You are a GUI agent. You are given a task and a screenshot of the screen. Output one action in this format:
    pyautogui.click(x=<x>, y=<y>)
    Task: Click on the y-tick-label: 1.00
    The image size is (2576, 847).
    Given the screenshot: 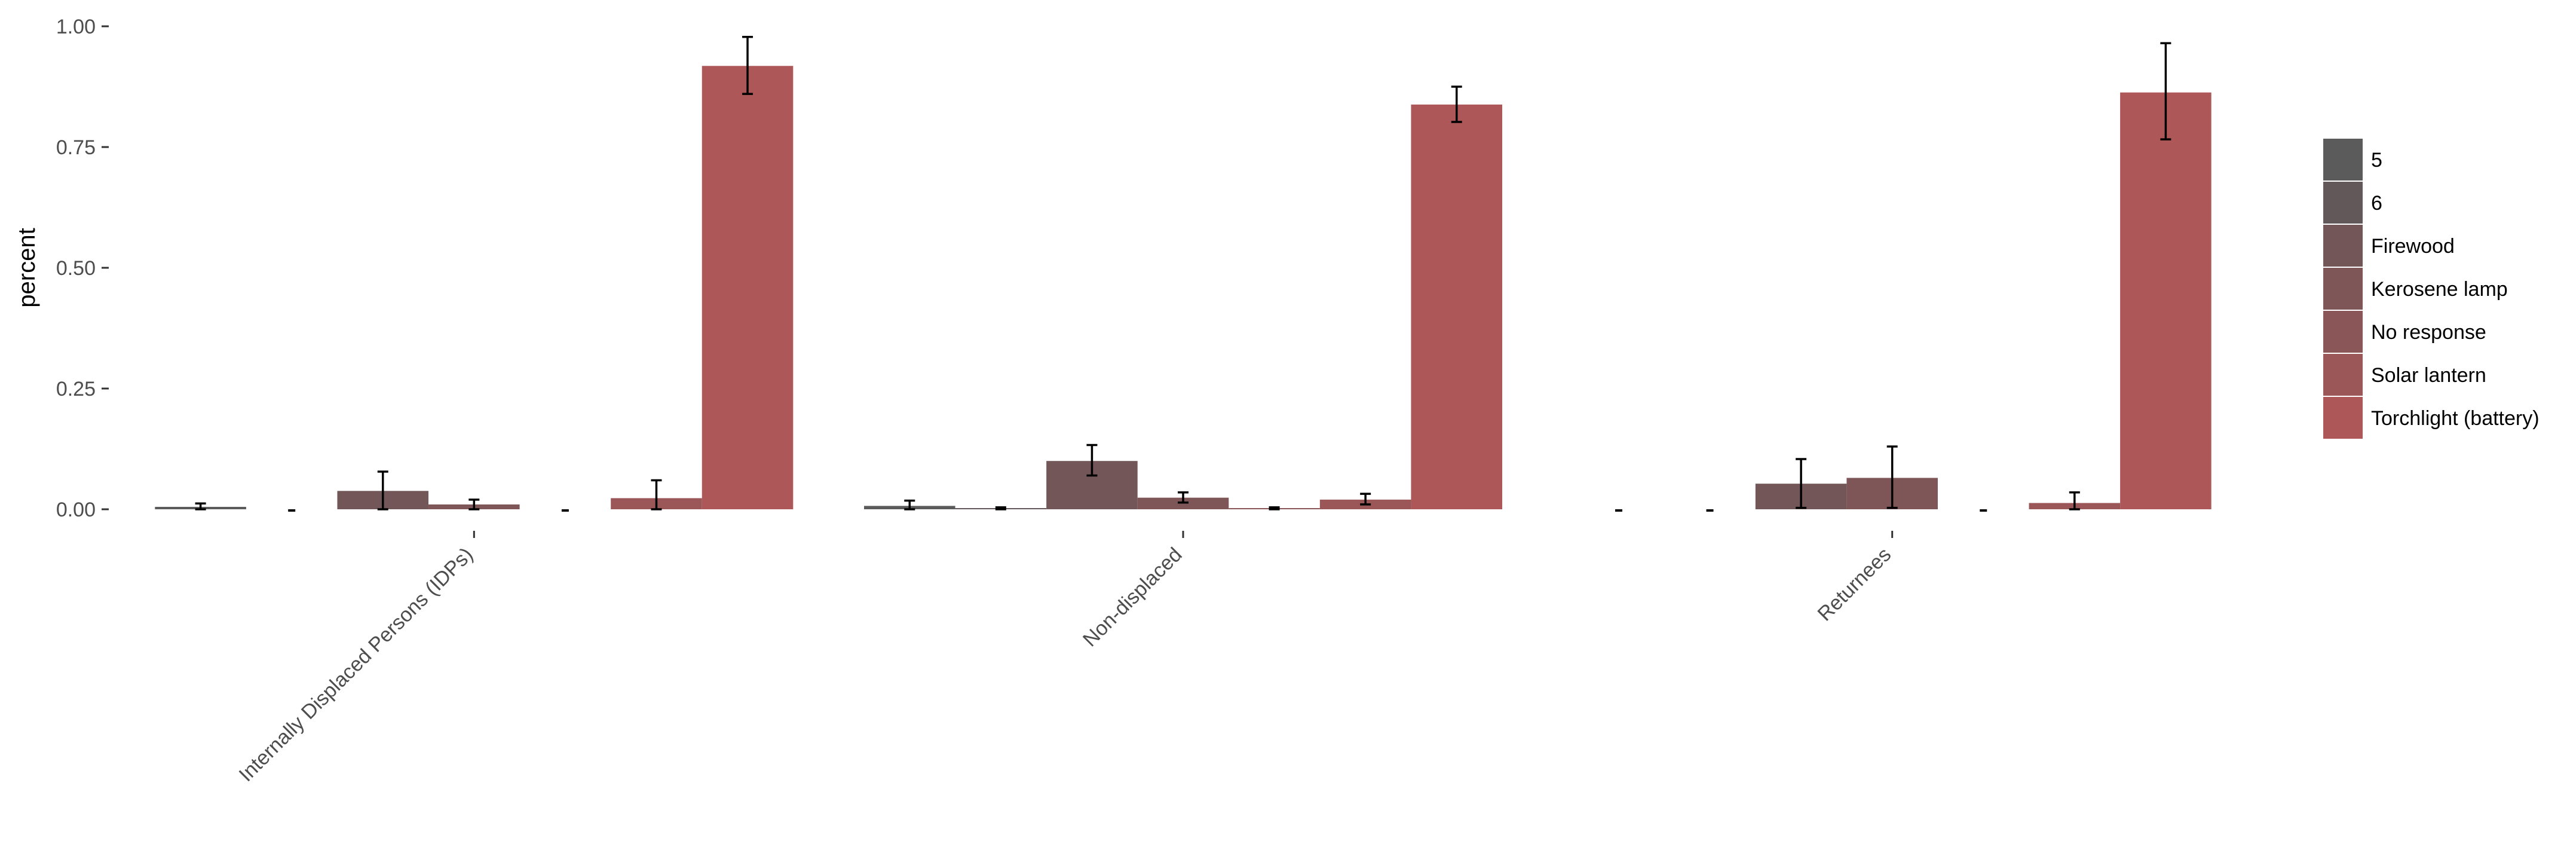 What is the action you would take?
    pyautogui.click(x=76, y=27)
    